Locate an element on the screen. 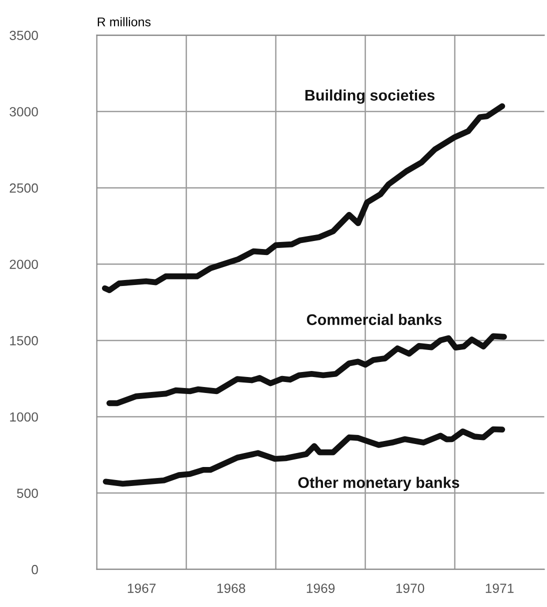  y-tick-label: 2500 is located at coordinates (24, 188).